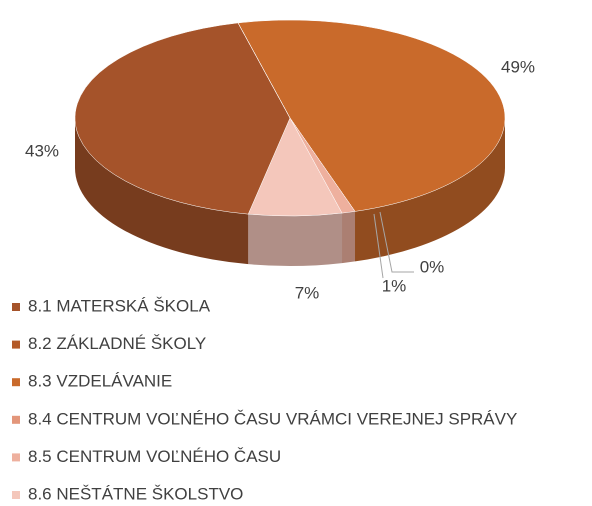  What do you see at coordinates (42, 150) in the screenshot?
I see `data-label: 43%` at bounding box center [42, 150].